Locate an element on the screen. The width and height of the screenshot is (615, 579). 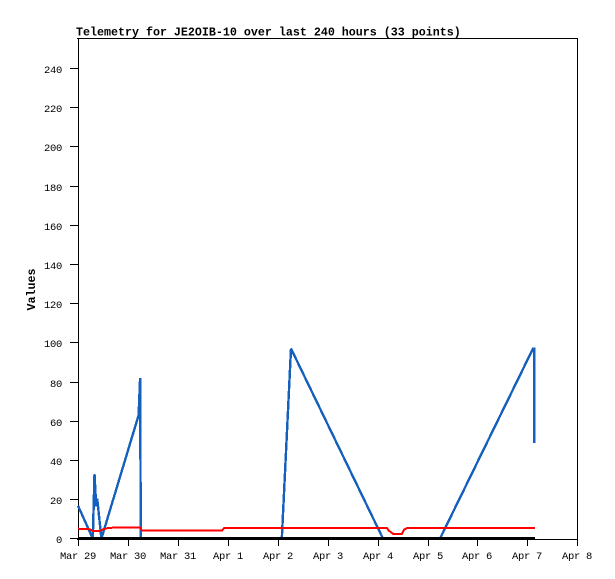
svg-text: 20 is located at coordinates (56, 502).